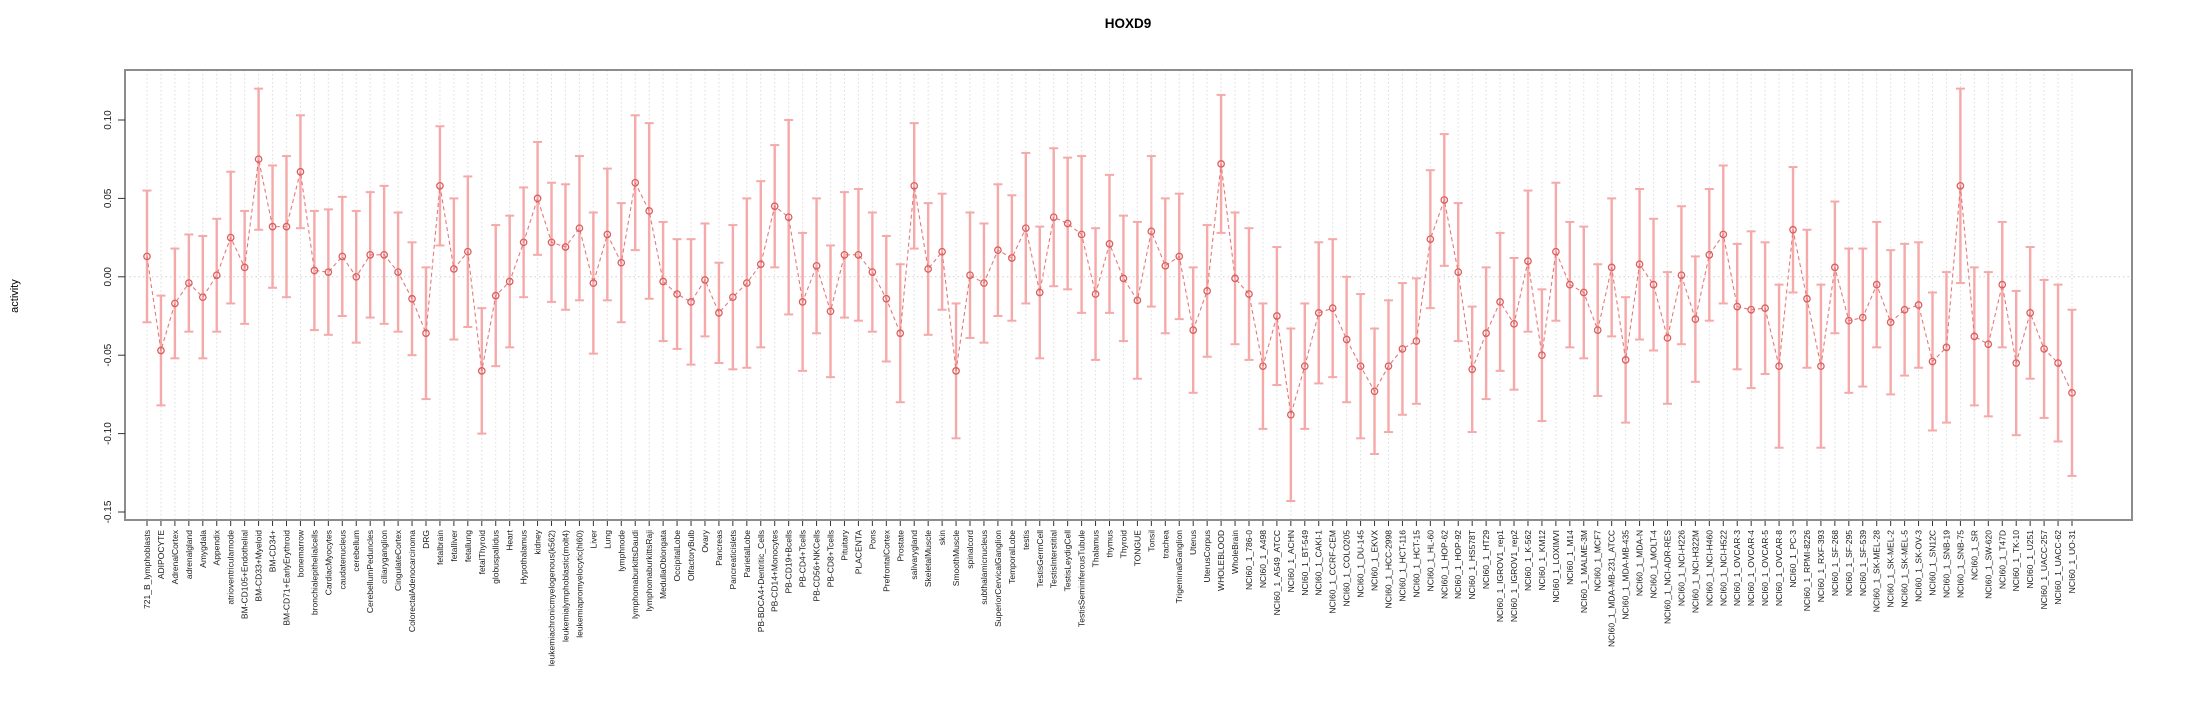  Describe the element at coordinates (552, 598) in the screenshot. I see `x-tick-label: leukemiachronicmyelogenous(k562)` at that location.